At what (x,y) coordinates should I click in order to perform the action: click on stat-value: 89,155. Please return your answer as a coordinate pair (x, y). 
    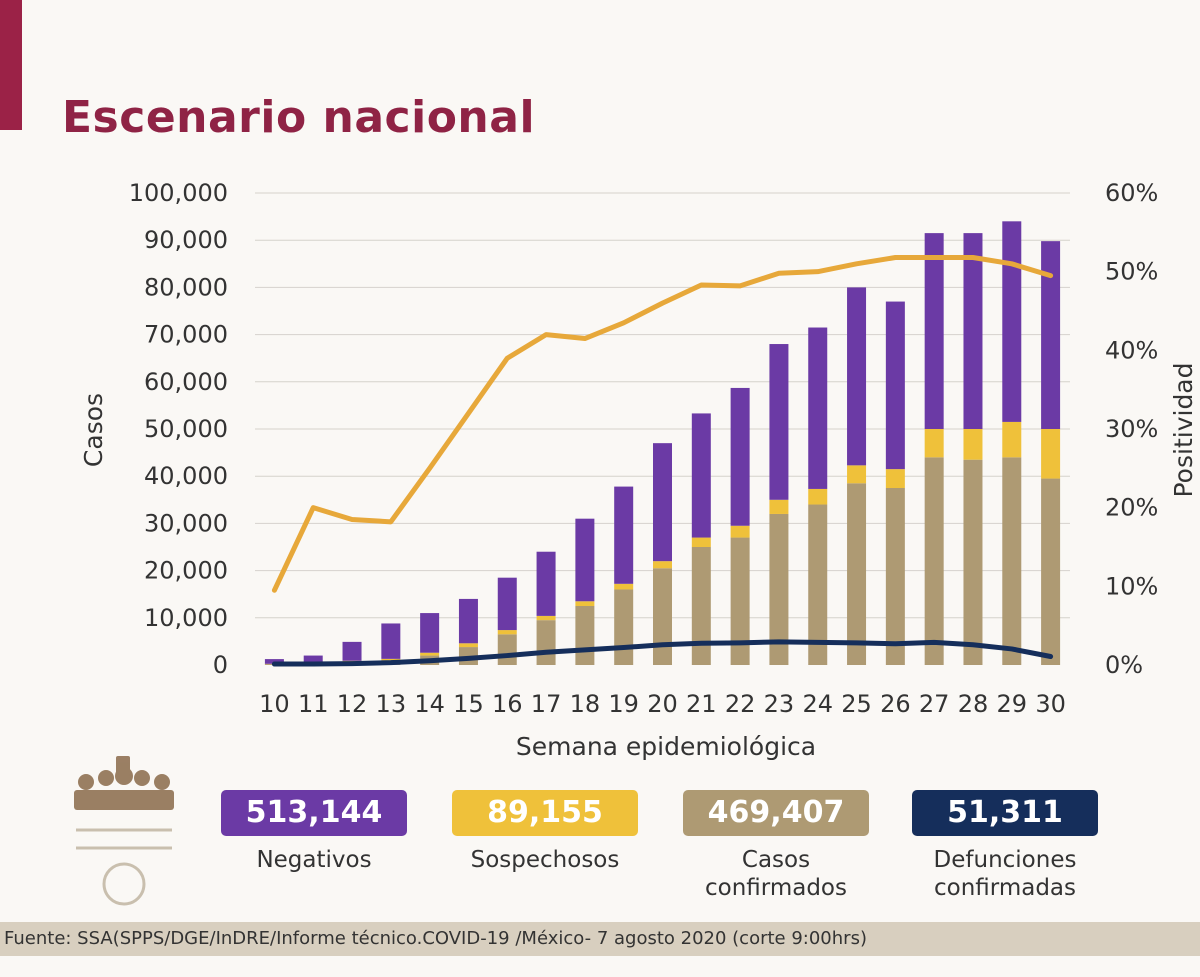
    Looking at the image, I should click on (545, 813).